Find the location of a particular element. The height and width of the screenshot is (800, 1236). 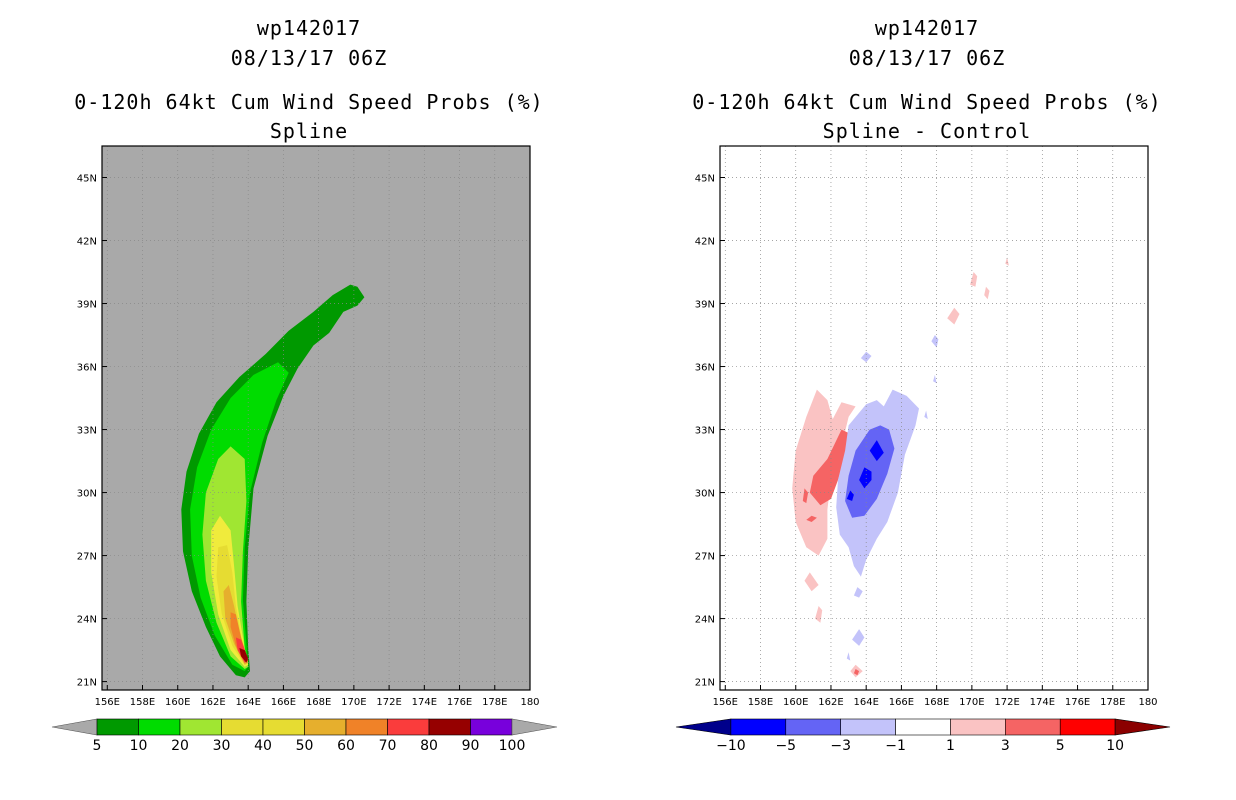

colorbar: 5 10 20 30 40 50 60 70 80 90 100 is located at coordinates (304, 736).